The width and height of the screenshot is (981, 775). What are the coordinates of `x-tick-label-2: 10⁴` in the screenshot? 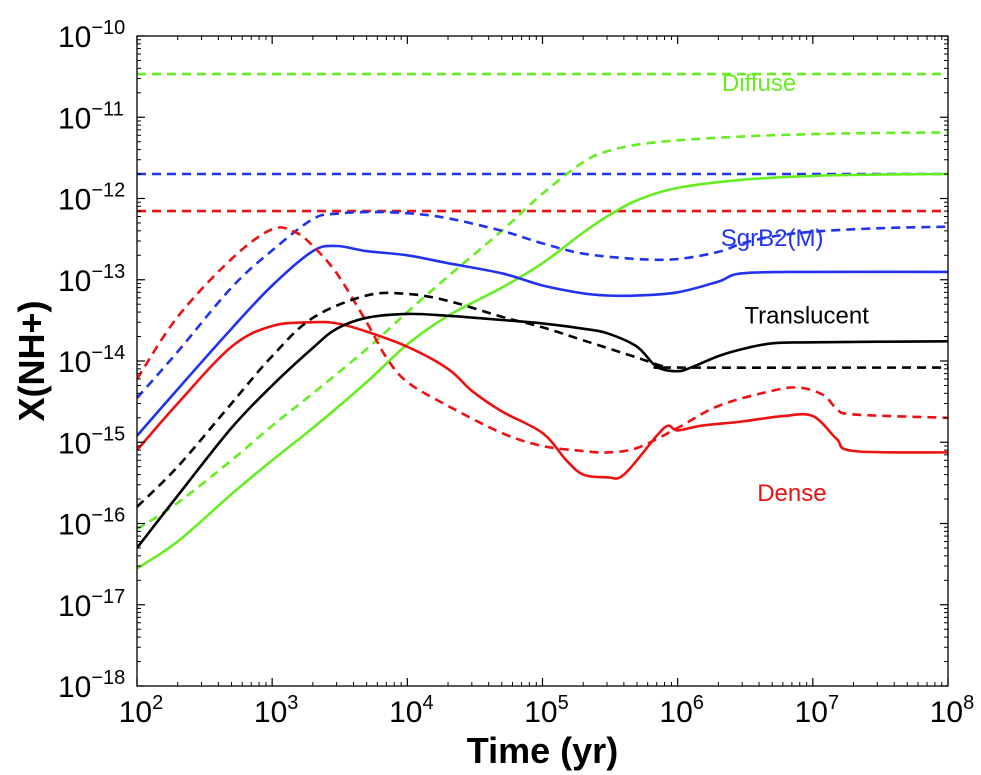 It's located at (411, 710).